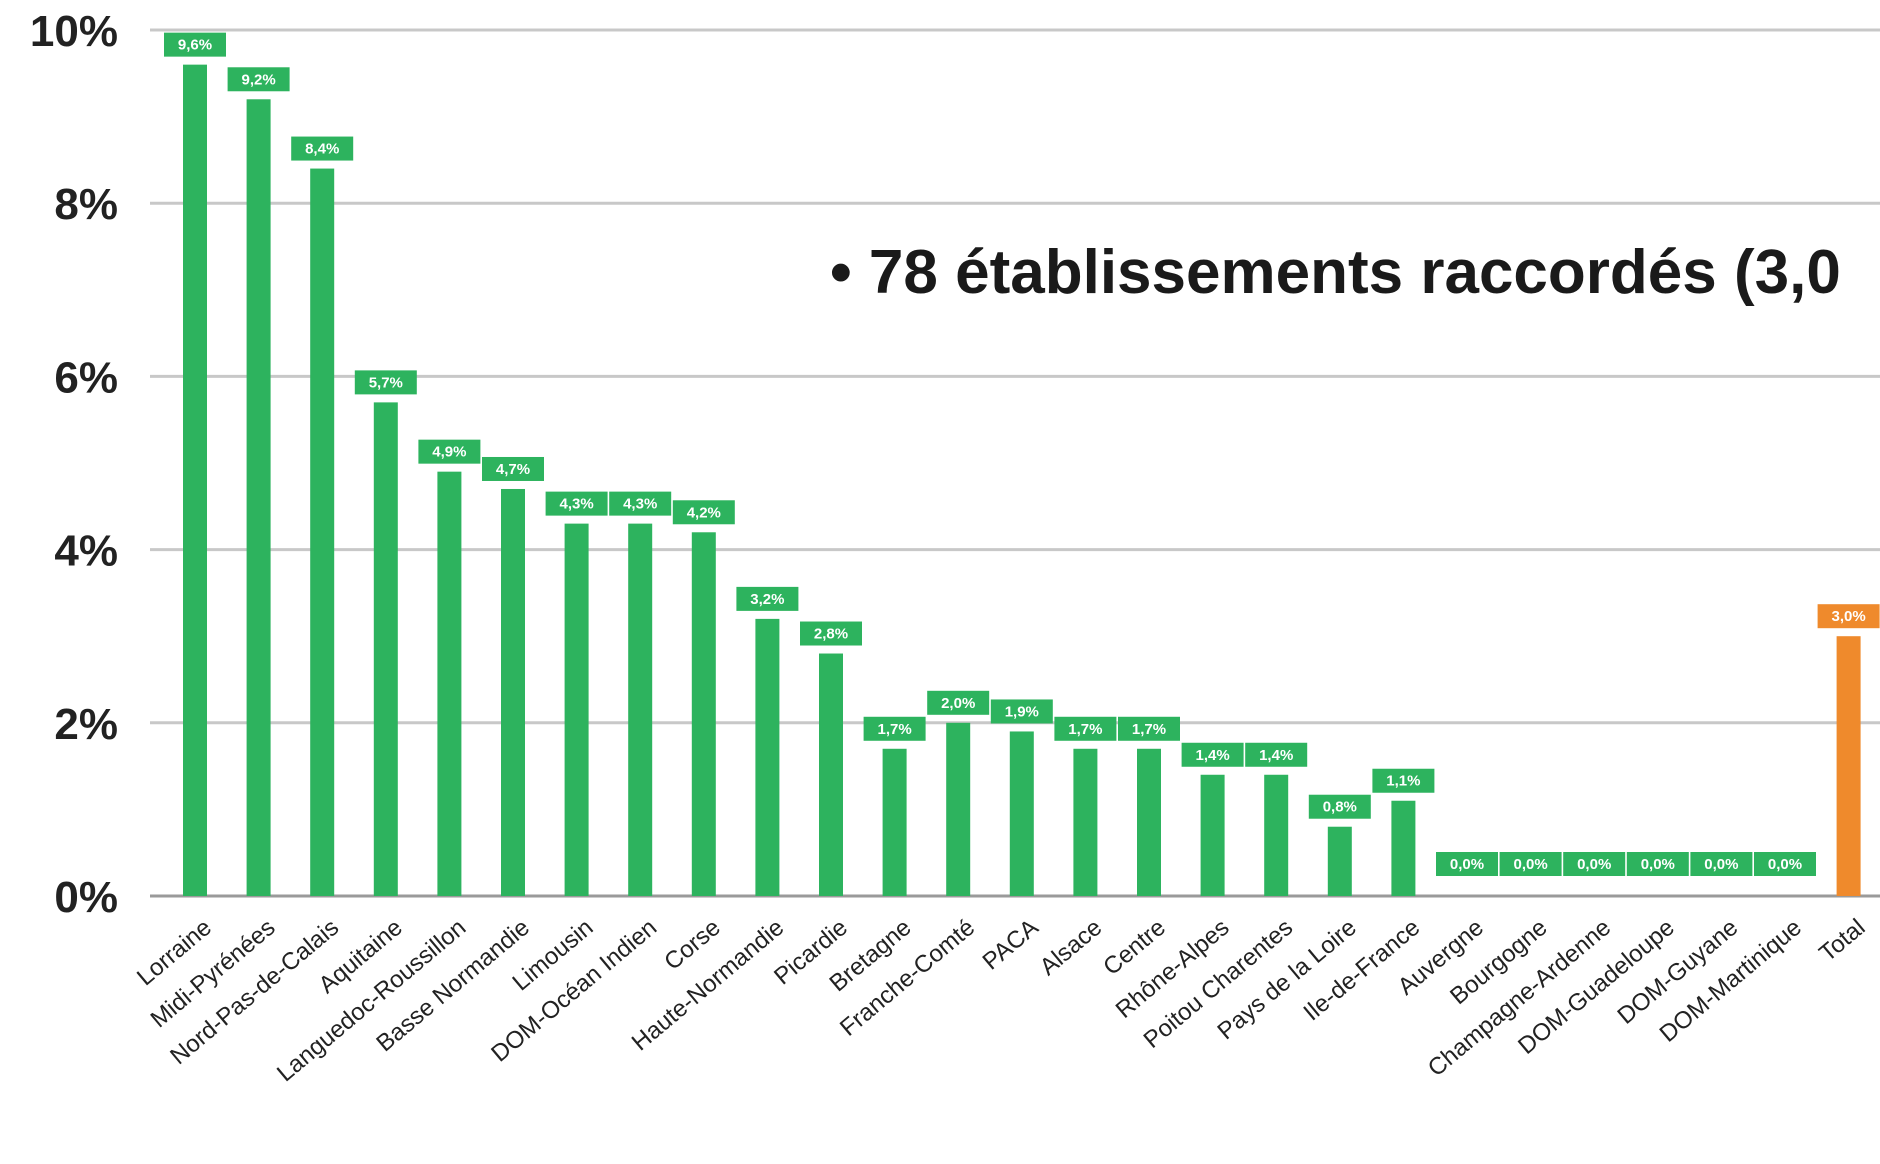 This screenshot has width=1880, height=1164. I want to click on data-label: 3,0%, so click(1848, 616).